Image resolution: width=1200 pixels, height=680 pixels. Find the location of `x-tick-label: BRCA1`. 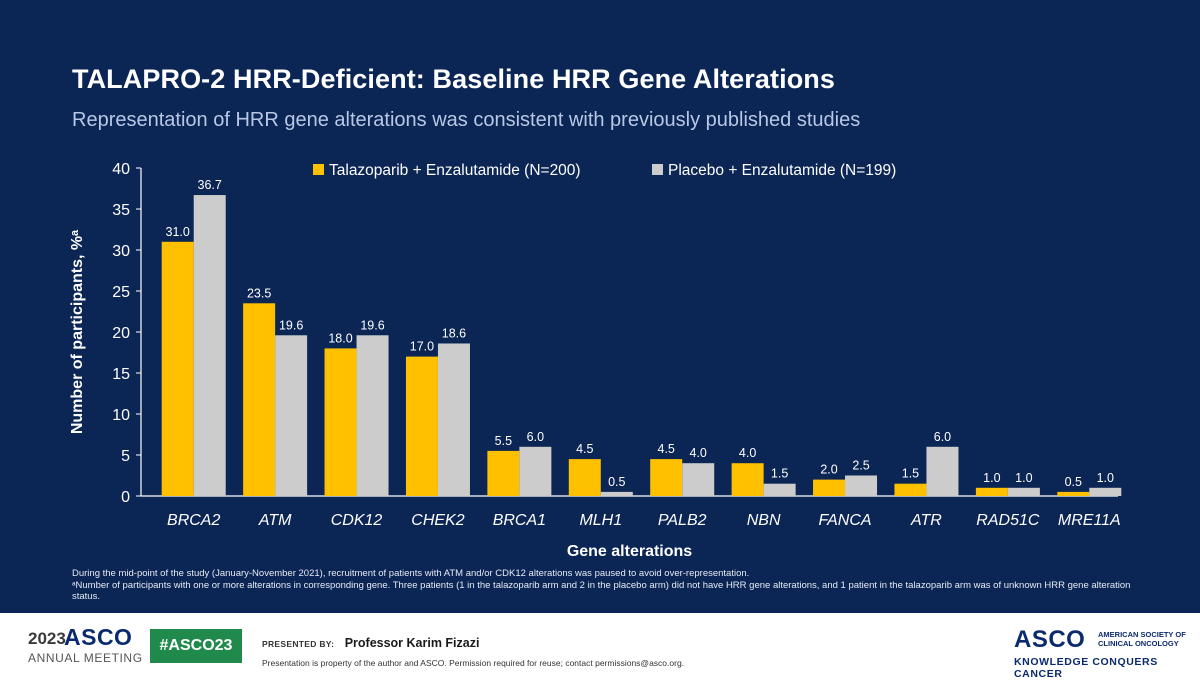

x-tick-label: BRCA1 is located at coordinates (519, 520).